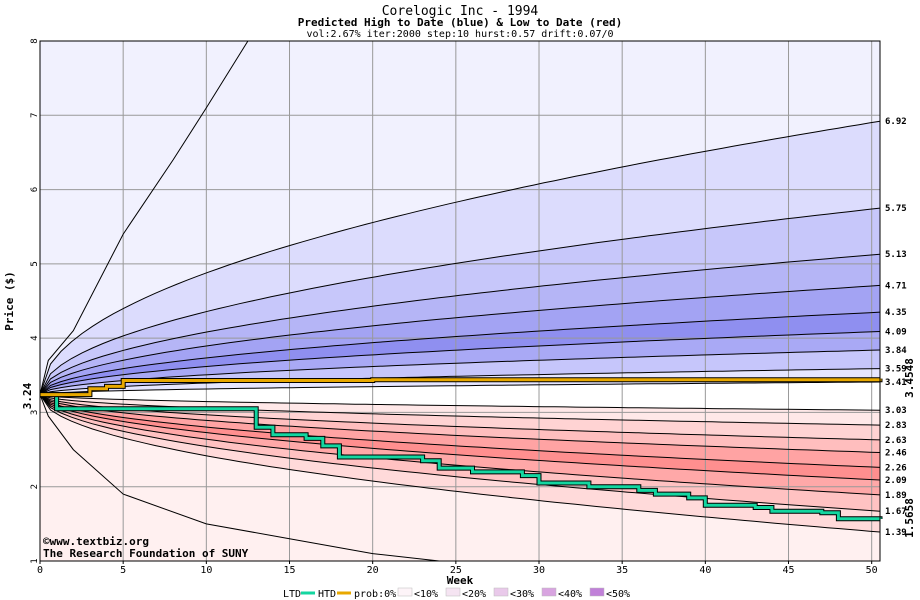 This screenshot has height=600, width=920. Describe the element at coordinates (872, 570) in the screenshot. I see `x-tick-label: 50` at that location.